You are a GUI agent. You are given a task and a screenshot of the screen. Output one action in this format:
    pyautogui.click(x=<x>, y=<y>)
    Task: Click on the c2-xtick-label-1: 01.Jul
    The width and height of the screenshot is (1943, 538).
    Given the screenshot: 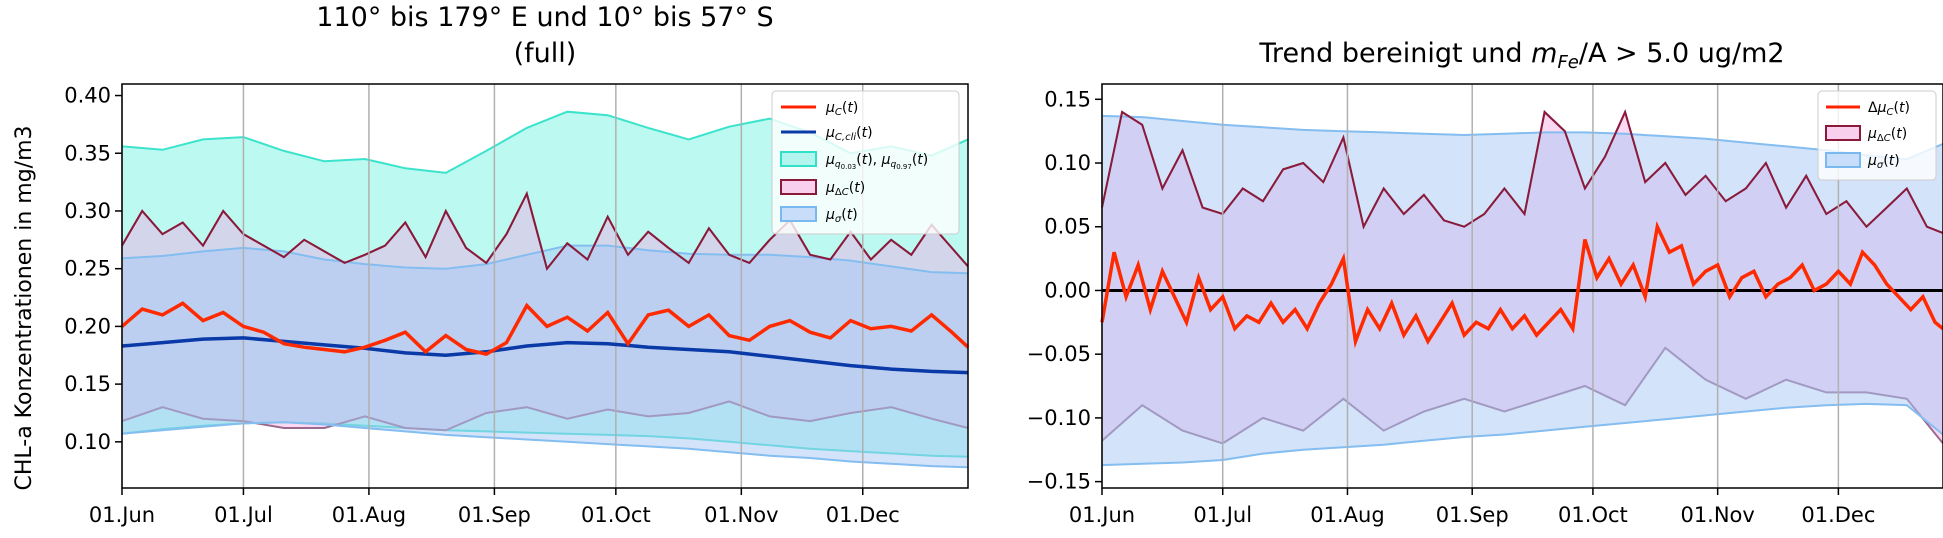 What is the action you would take?
    pyautogui.click(x=1222, y=515)
    